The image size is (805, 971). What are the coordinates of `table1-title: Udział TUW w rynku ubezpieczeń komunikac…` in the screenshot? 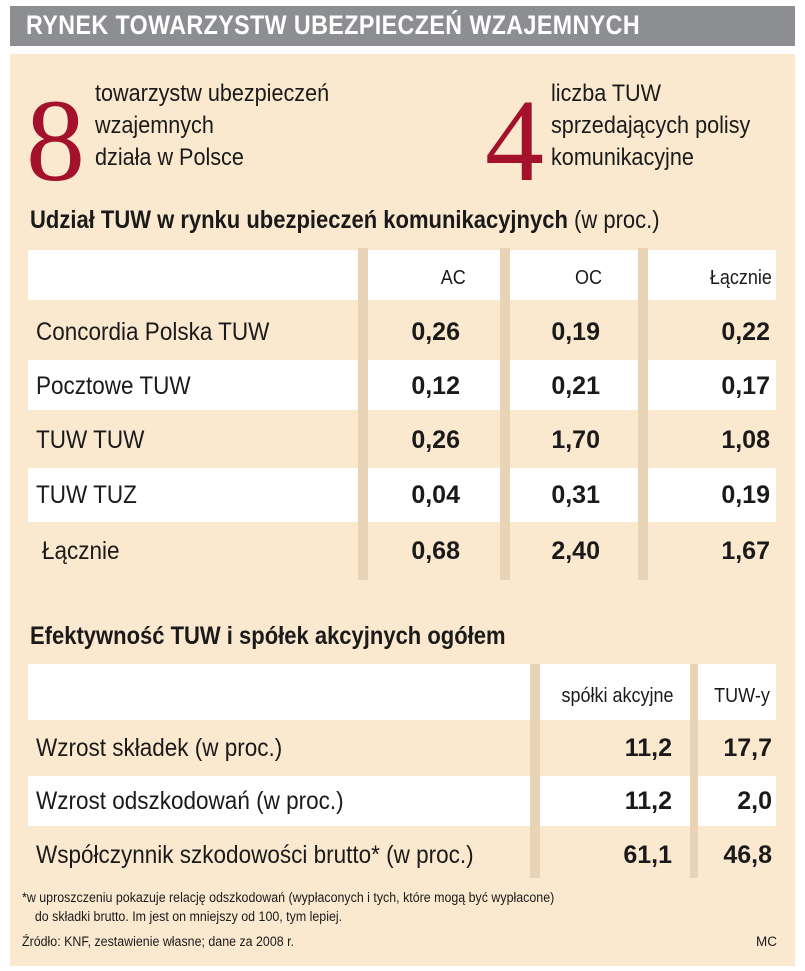 It's located at (345, 220).